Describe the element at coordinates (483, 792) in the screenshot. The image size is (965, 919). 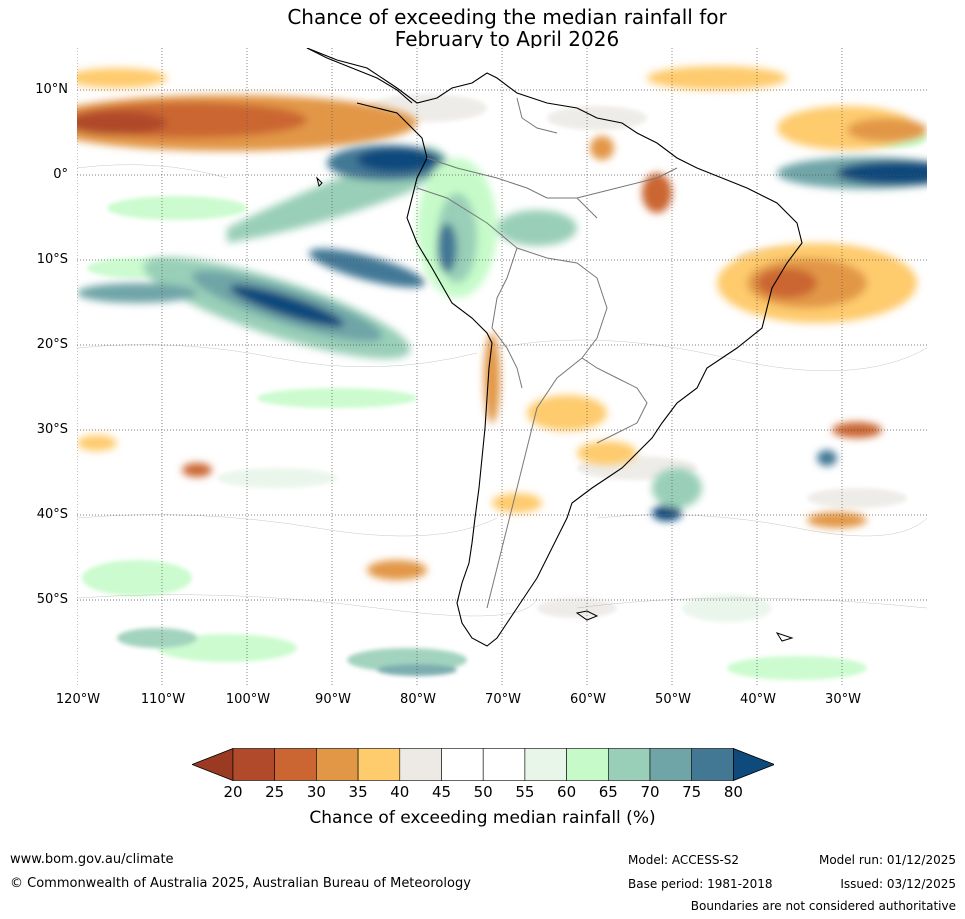
I see `colorbar-tick-label: 50` at that location.